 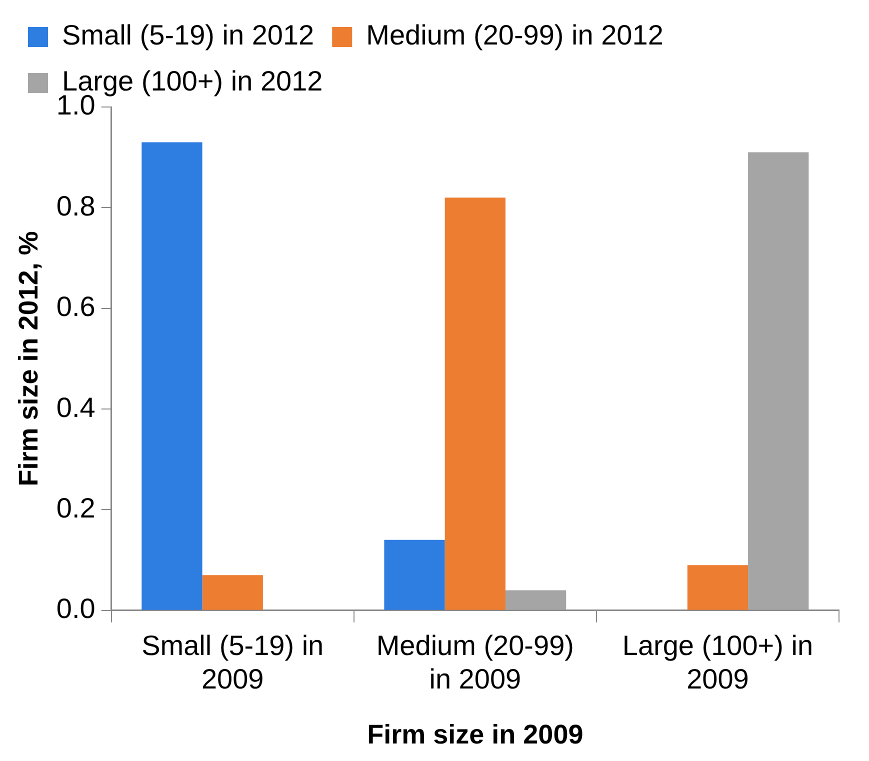 What do you see at coordinates (76, 608) in the screenshot?
I see `y-tick-label: 0.0` at bounding box center [76, 608].